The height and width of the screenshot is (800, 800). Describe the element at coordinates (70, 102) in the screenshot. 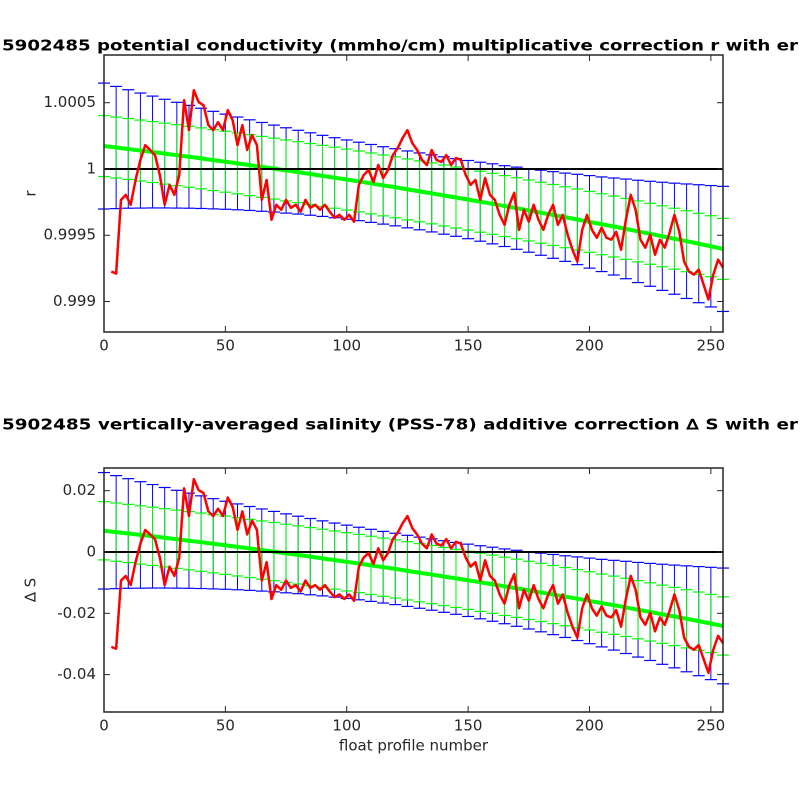

I see `y-tick-label: 1.0005` at that location.